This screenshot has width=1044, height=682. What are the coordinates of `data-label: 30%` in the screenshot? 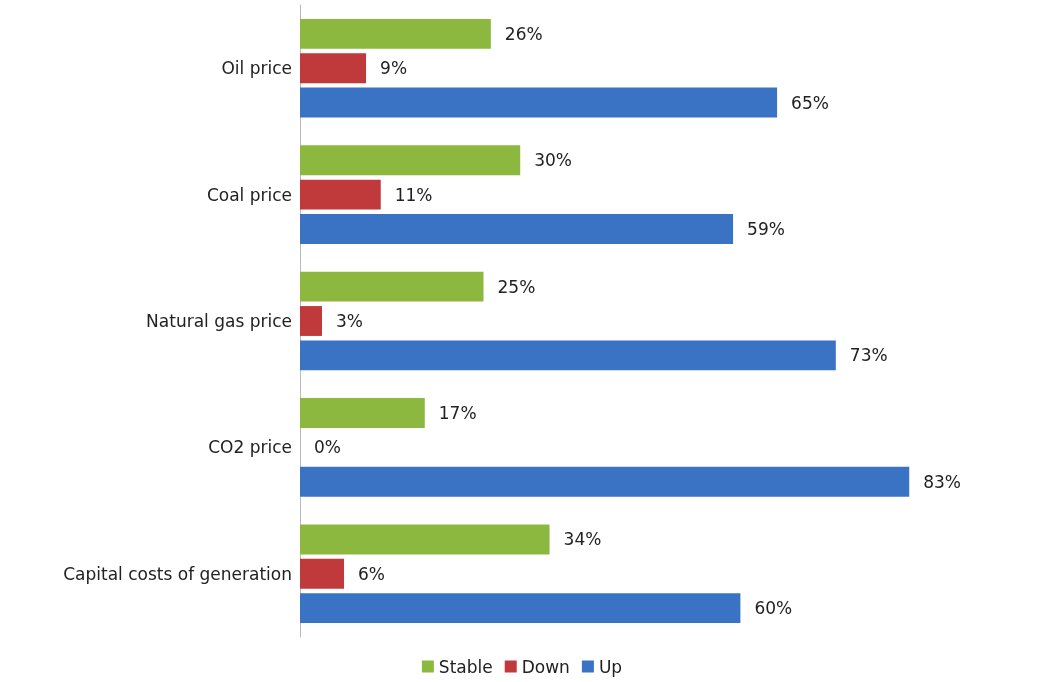 It's located at (553, 160).